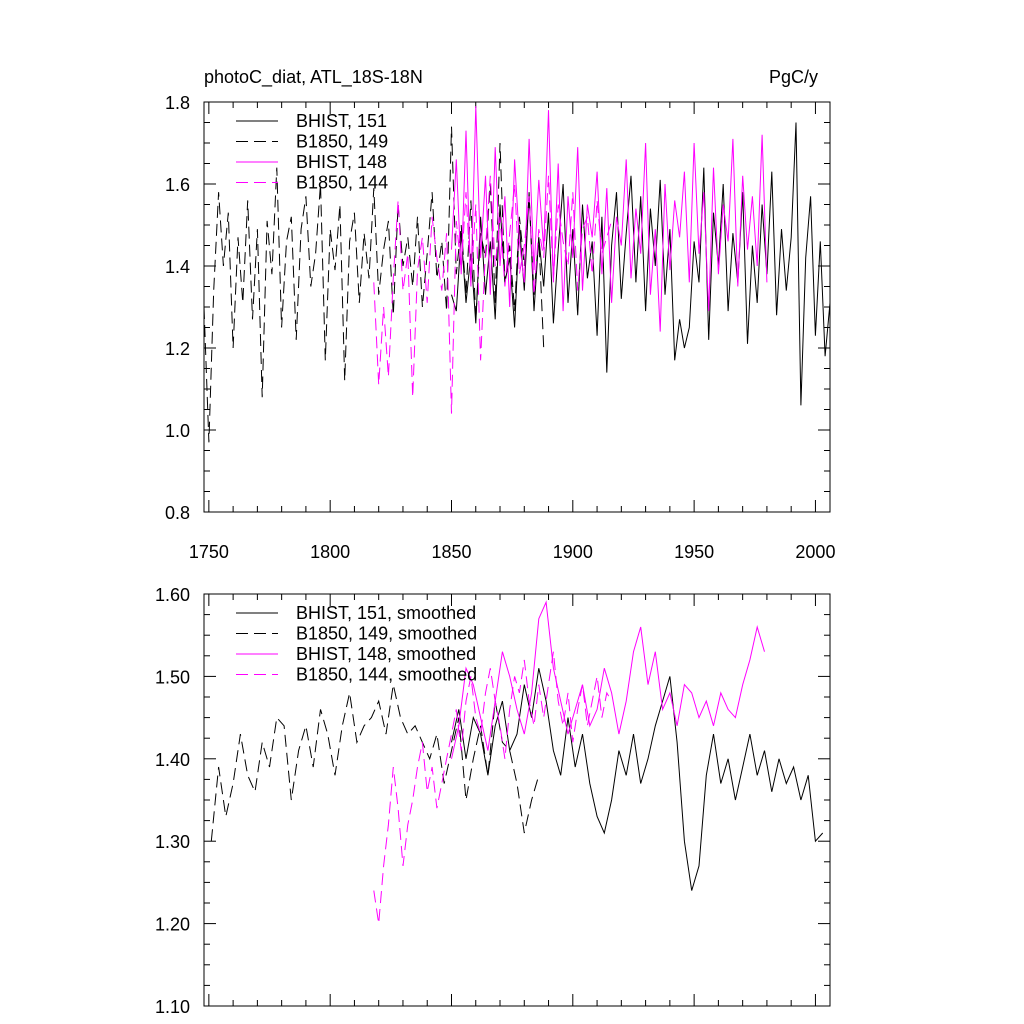  What do you see at coordinates (172, 760) in the screenshot?
I see `y-tick-label: 1.40` at bounding box center [172, 760].